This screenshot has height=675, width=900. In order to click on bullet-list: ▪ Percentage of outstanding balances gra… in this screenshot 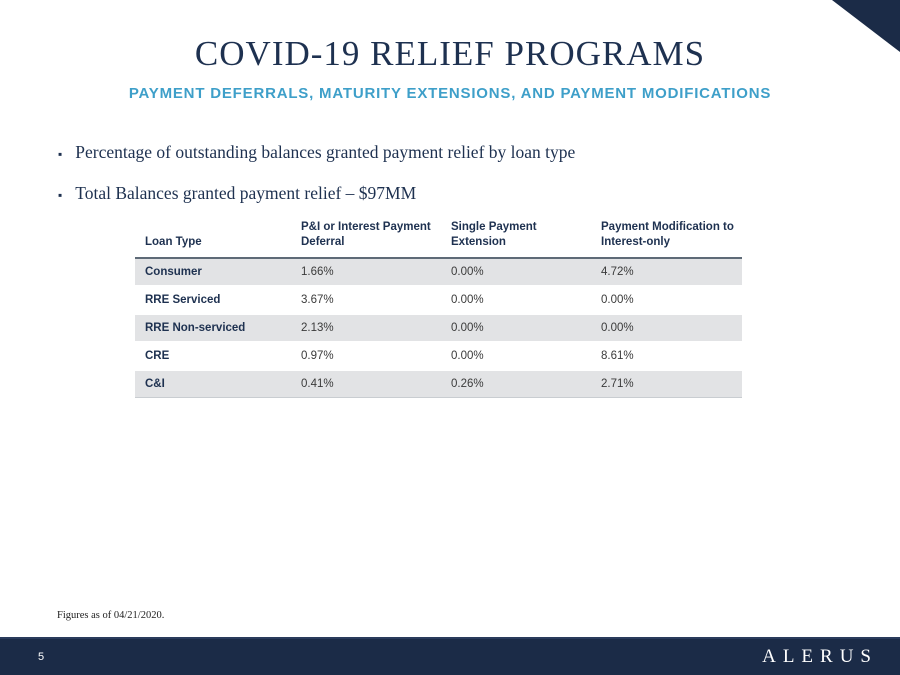, I will do `click(453, 183)`.